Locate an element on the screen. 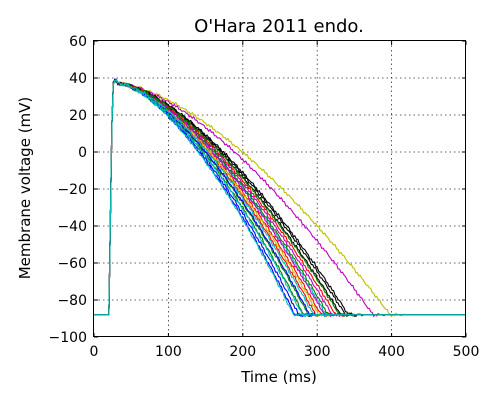 The image size is (500, 400). x-tick-label: 500 is located at coordinates (466, 352).